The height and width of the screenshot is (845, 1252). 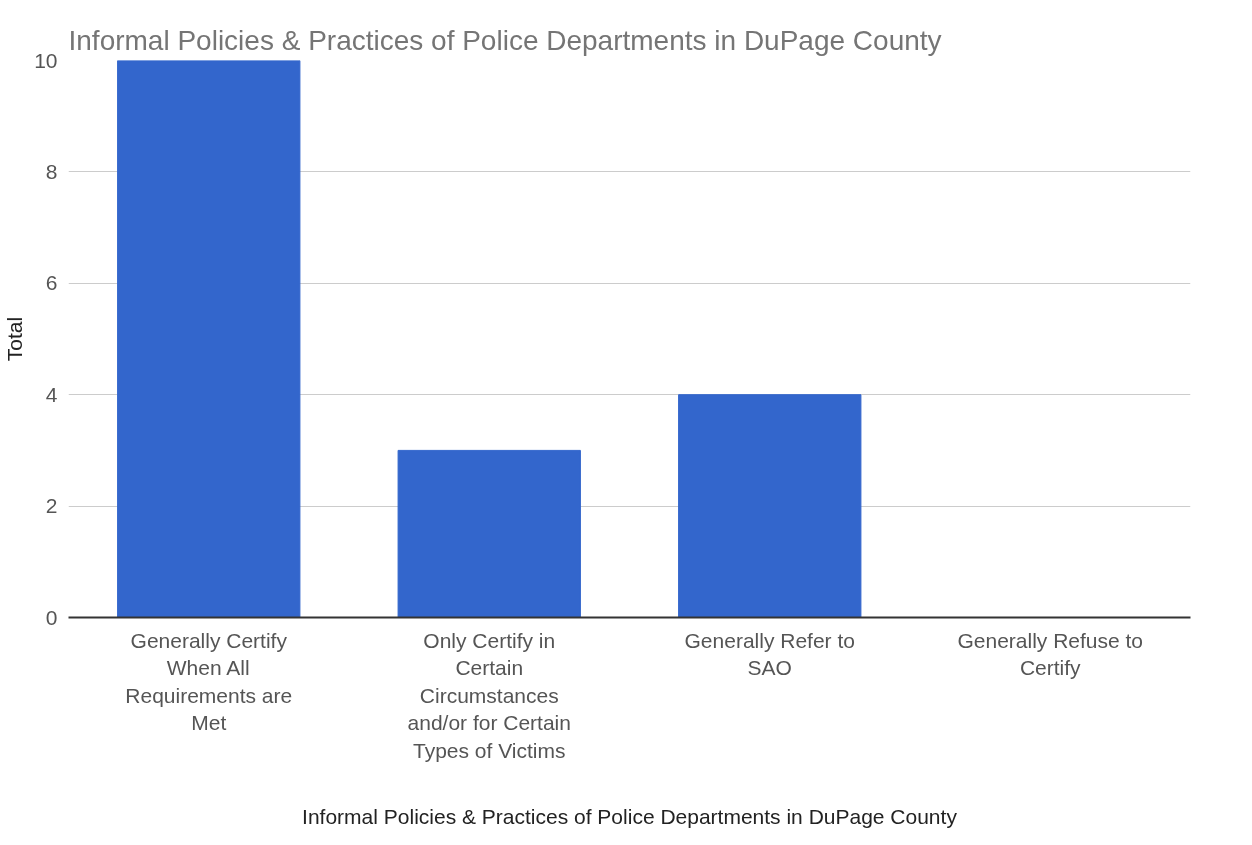 What do you see at coordinates (51, 506) in the screenshot?
I see `y-tick-label: 2` at bounding box center [51, 506].